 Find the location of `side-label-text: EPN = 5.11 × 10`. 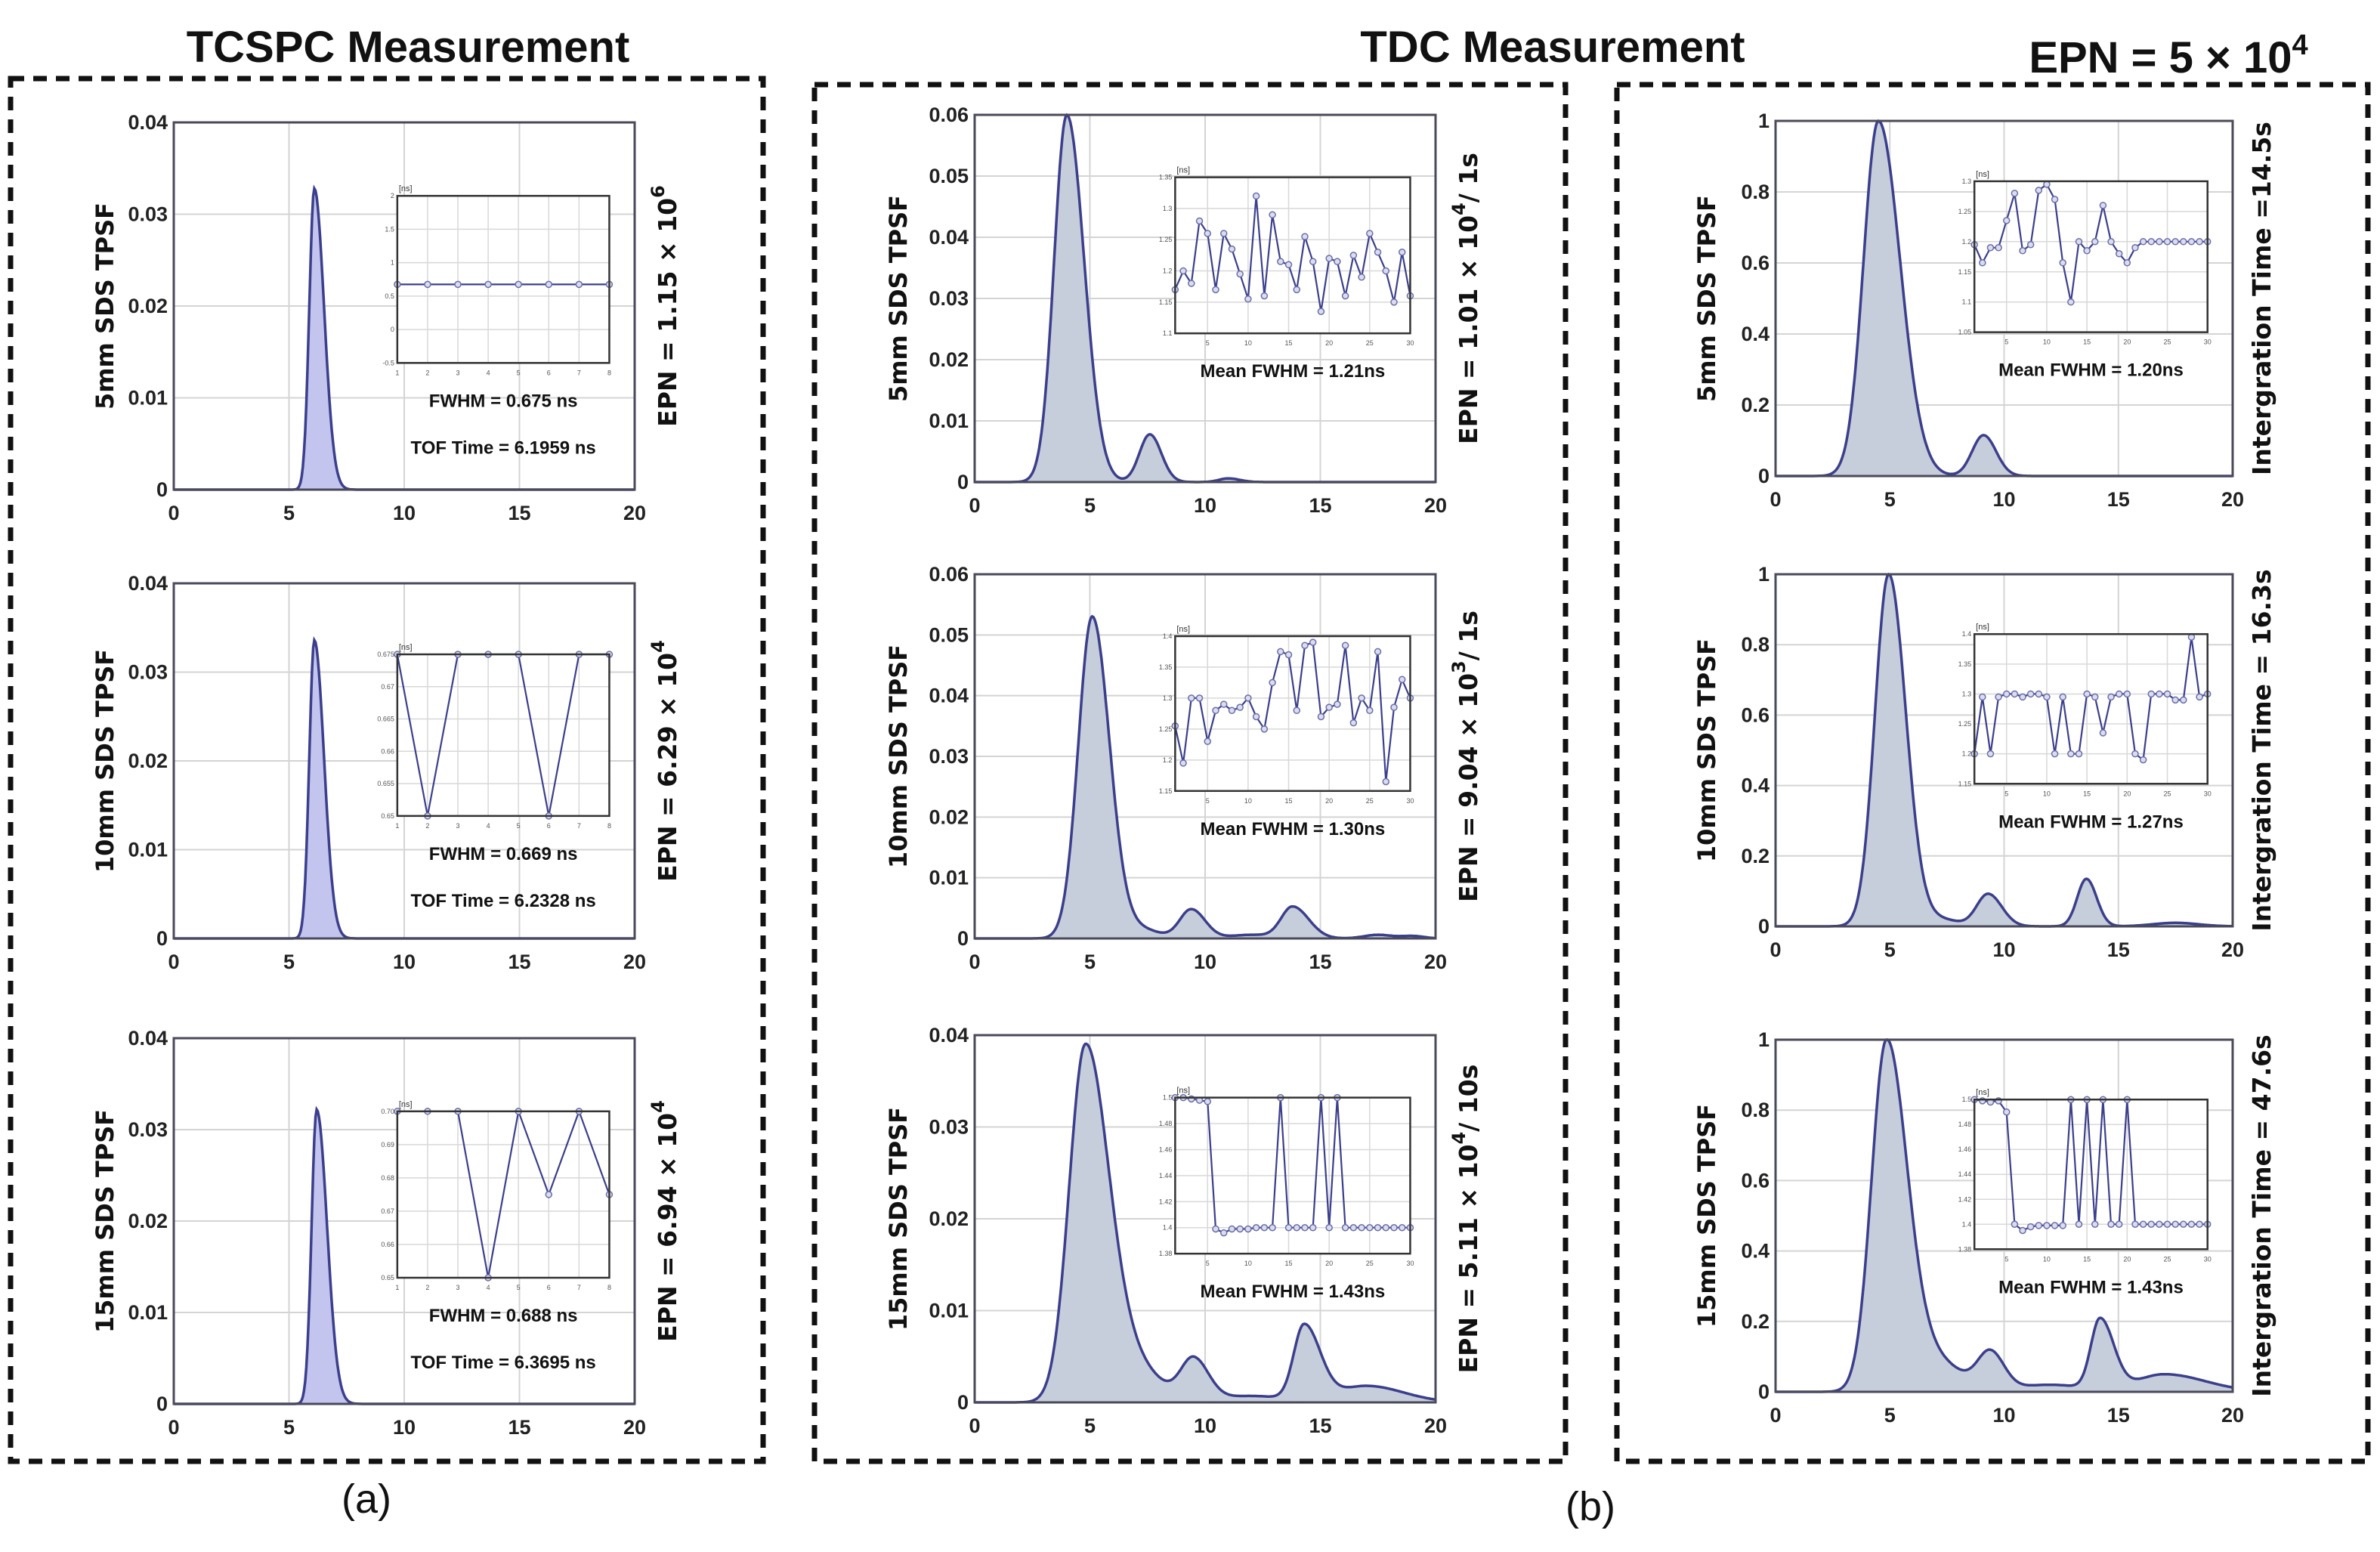

side-label-text: EPN = 5.11 × 10 is located at coordinates (1468, 1258).